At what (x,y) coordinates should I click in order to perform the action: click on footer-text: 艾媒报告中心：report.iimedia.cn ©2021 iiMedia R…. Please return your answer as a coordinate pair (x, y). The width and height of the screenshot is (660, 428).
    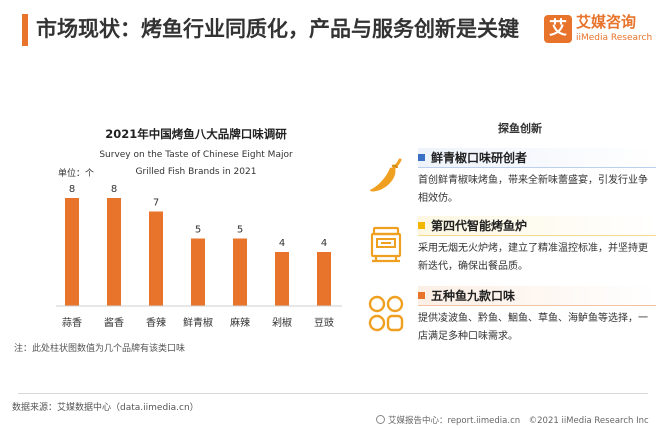
    Looking at the image, I should click on (518, 421).